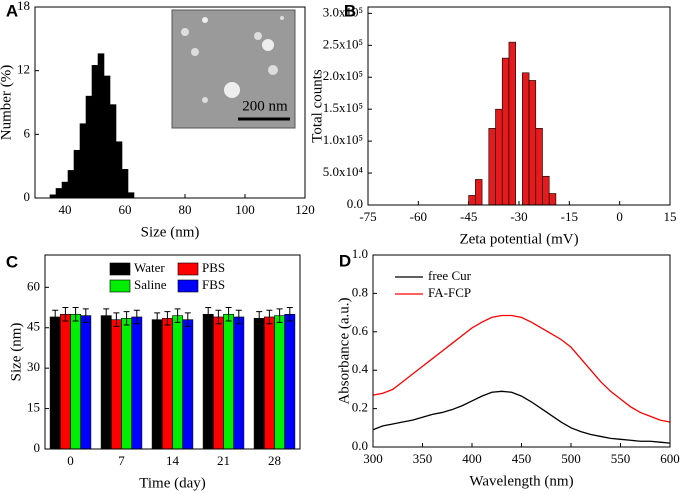 The height and width of the screenshot is (494, 685). What do you see at coordinates (343, 139) in the screenshot?
I see `y-tick-label: 1.0x10⁵` at bounding box center [343, 139].